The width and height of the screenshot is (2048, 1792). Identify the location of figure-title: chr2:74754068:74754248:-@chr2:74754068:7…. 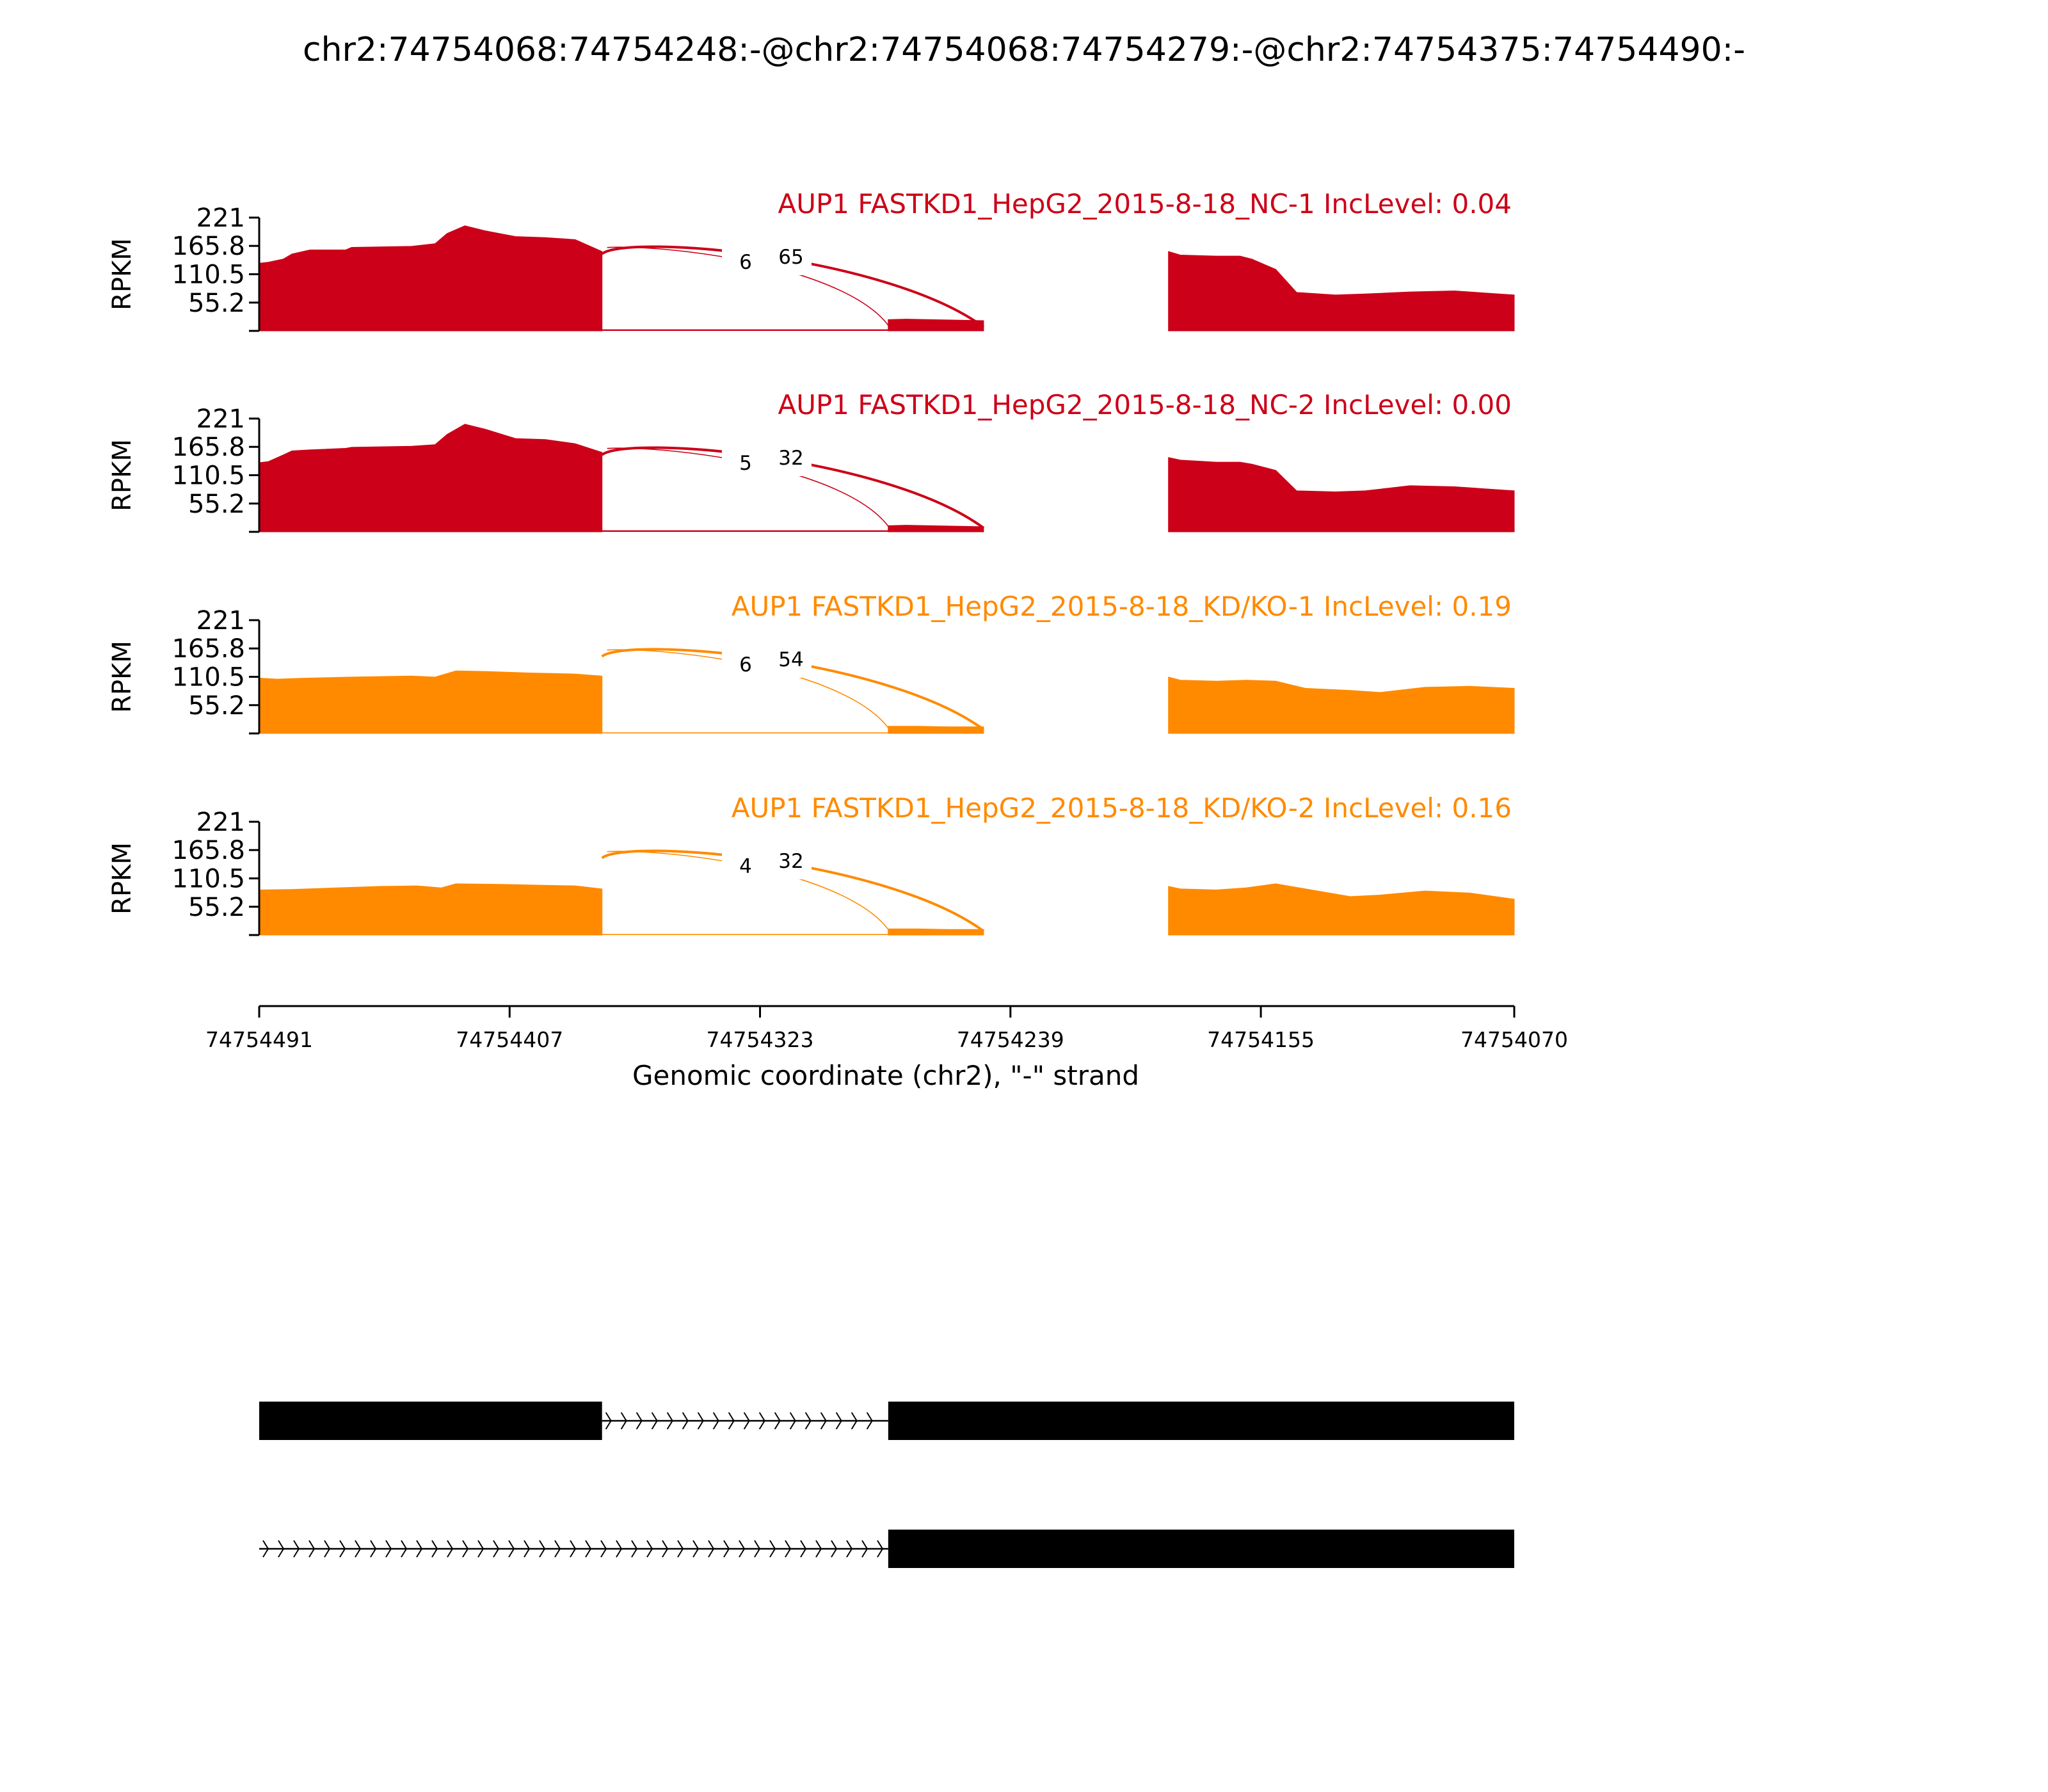
(1024, 50).